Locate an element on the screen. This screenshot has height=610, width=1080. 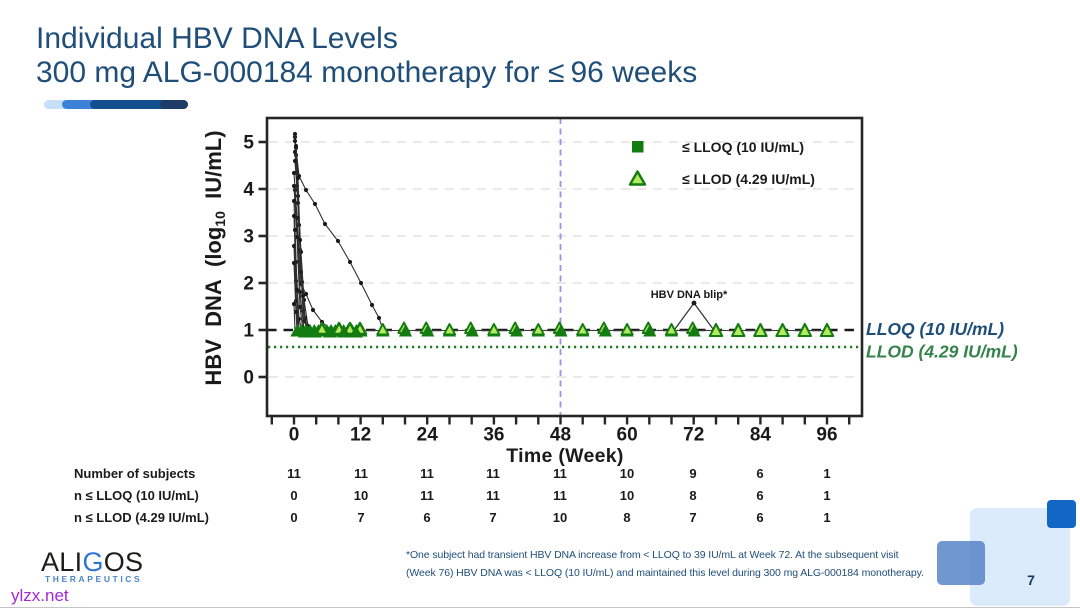
svg-text: 1 is located at coordinates (248, 331).